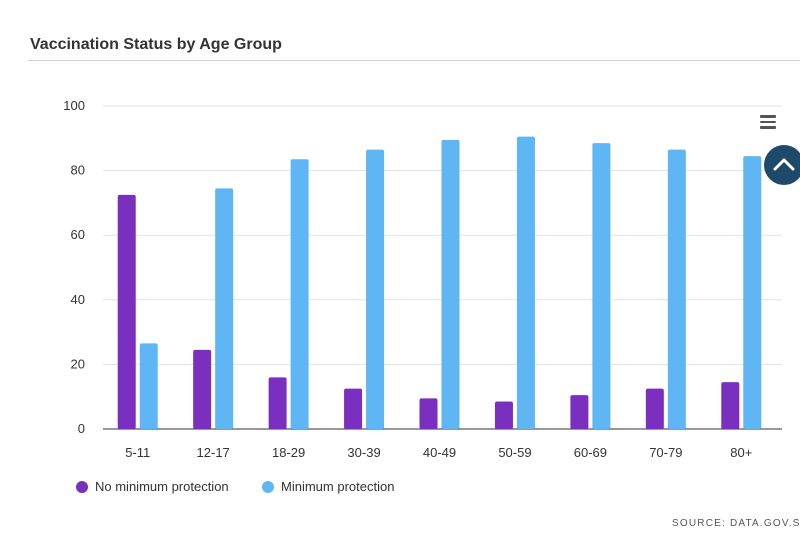  Describe the element at coordinates (74, 105) in the screenshot. I see `y-tick-label: 100` at that location.